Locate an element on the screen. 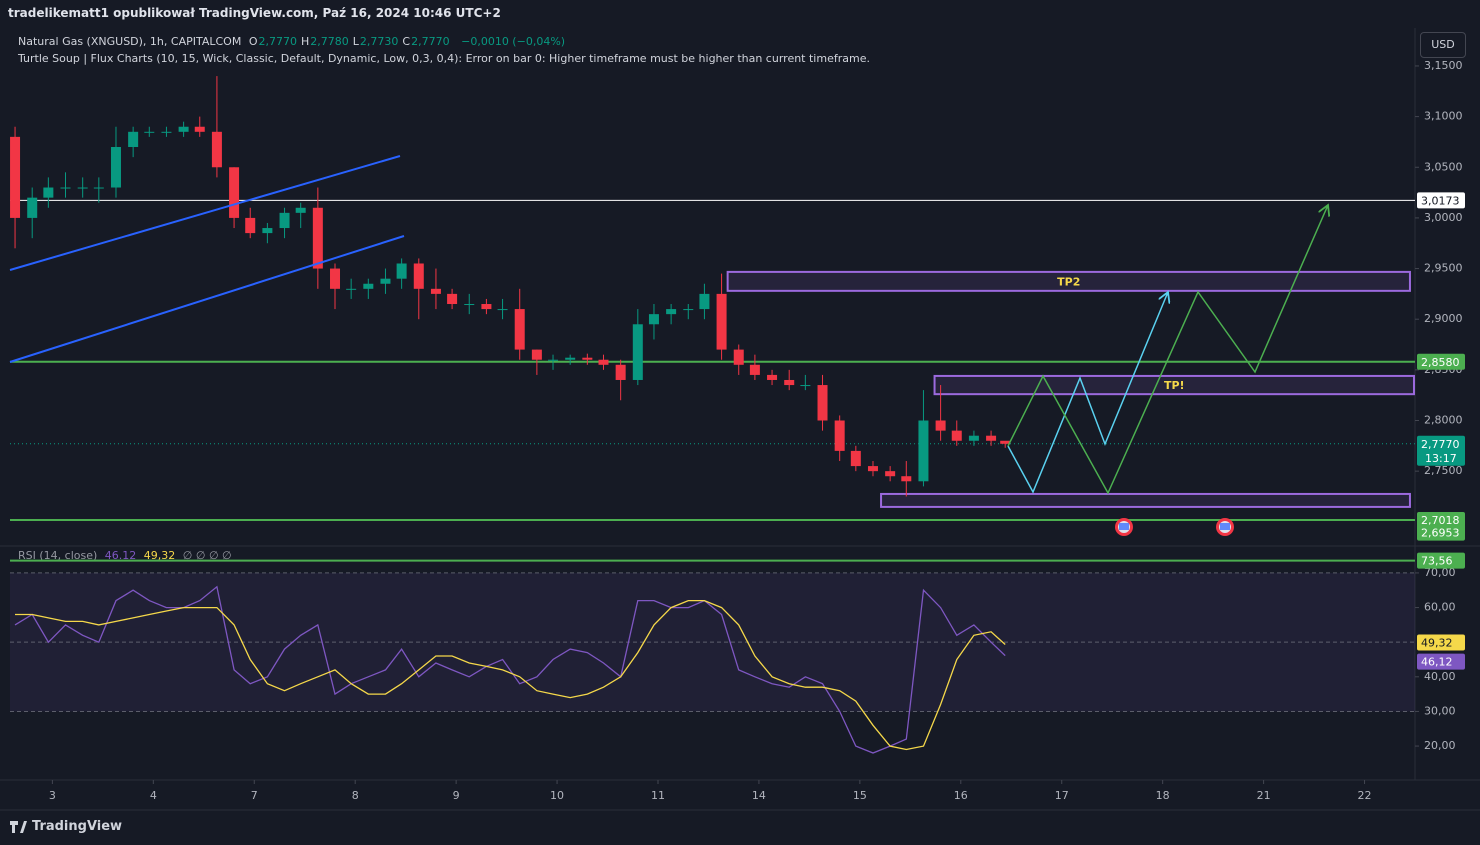 Image resolution: width=1480 pixels, height=845 pixels. rsi-value: 46.12 is located at coordinates (120, 555).